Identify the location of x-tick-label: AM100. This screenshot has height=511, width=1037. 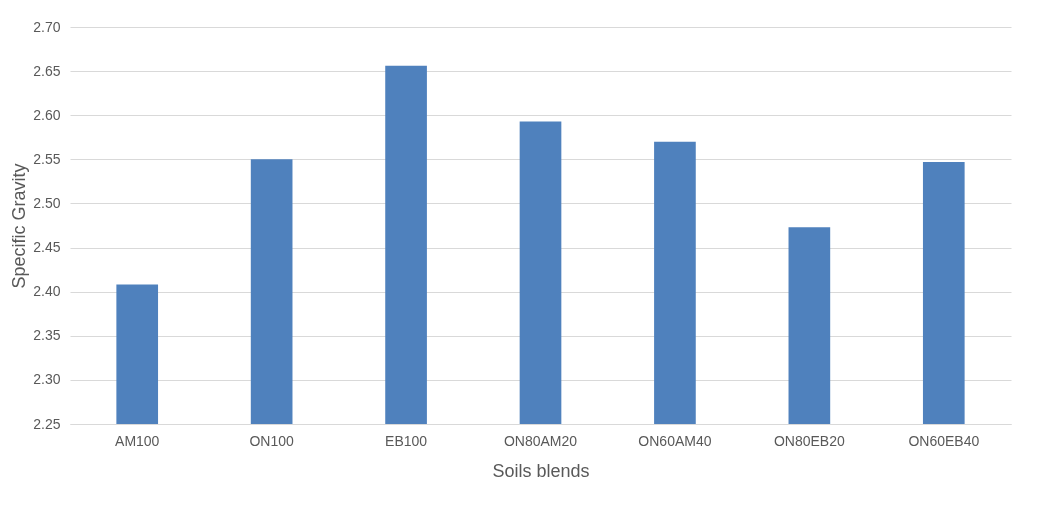
(137, 440).